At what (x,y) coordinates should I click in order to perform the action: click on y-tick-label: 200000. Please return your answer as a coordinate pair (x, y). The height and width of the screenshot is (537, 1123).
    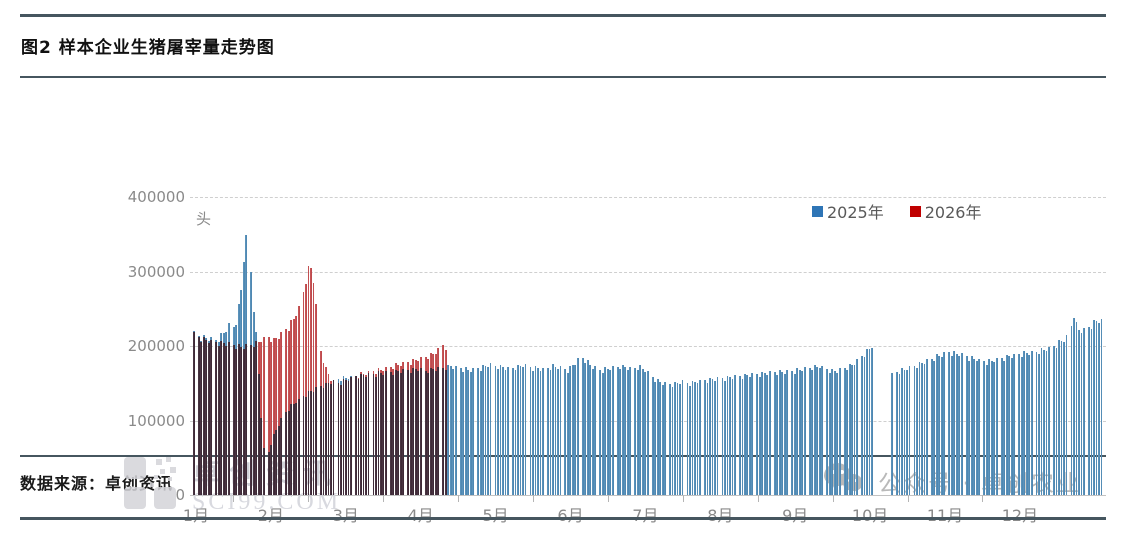
    Looking at the image, I should click on (156, 346).